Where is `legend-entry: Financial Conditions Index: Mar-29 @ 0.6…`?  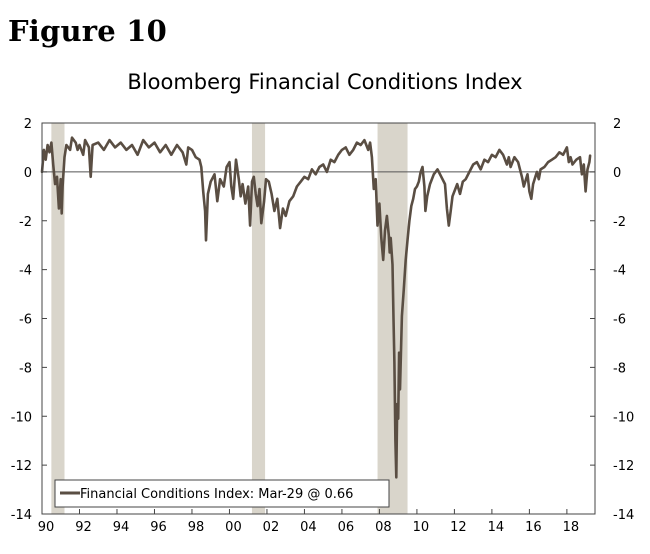 legend-entry: Financial Conditions Index: Mar-29 @ 0.6… is located at coordinates (216, 494).